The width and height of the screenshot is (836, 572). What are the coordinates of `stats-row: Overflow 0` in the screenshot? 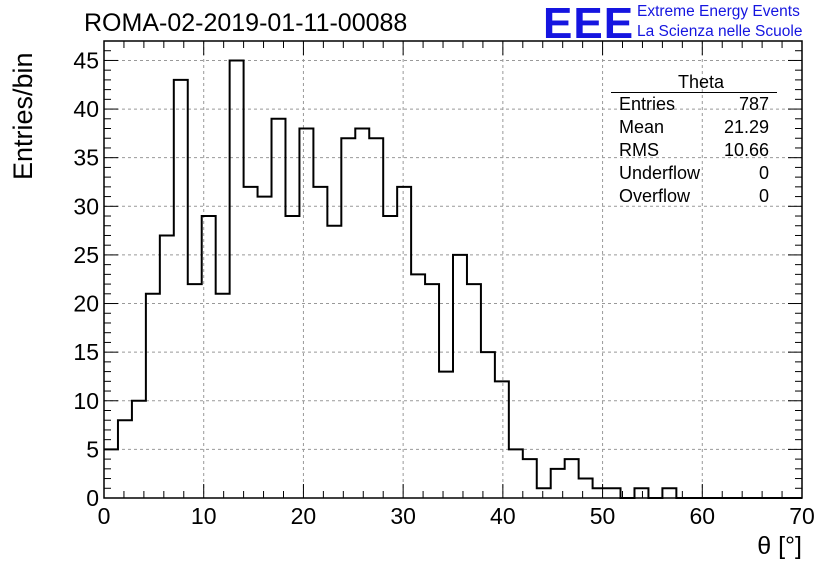 It's located at (694, 196).